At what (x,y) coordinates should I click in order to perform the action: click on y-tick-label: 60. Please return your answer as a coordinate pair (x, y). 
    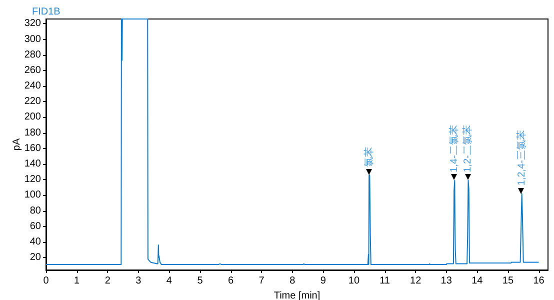
    Looking at the image, I should click on (36, 226).